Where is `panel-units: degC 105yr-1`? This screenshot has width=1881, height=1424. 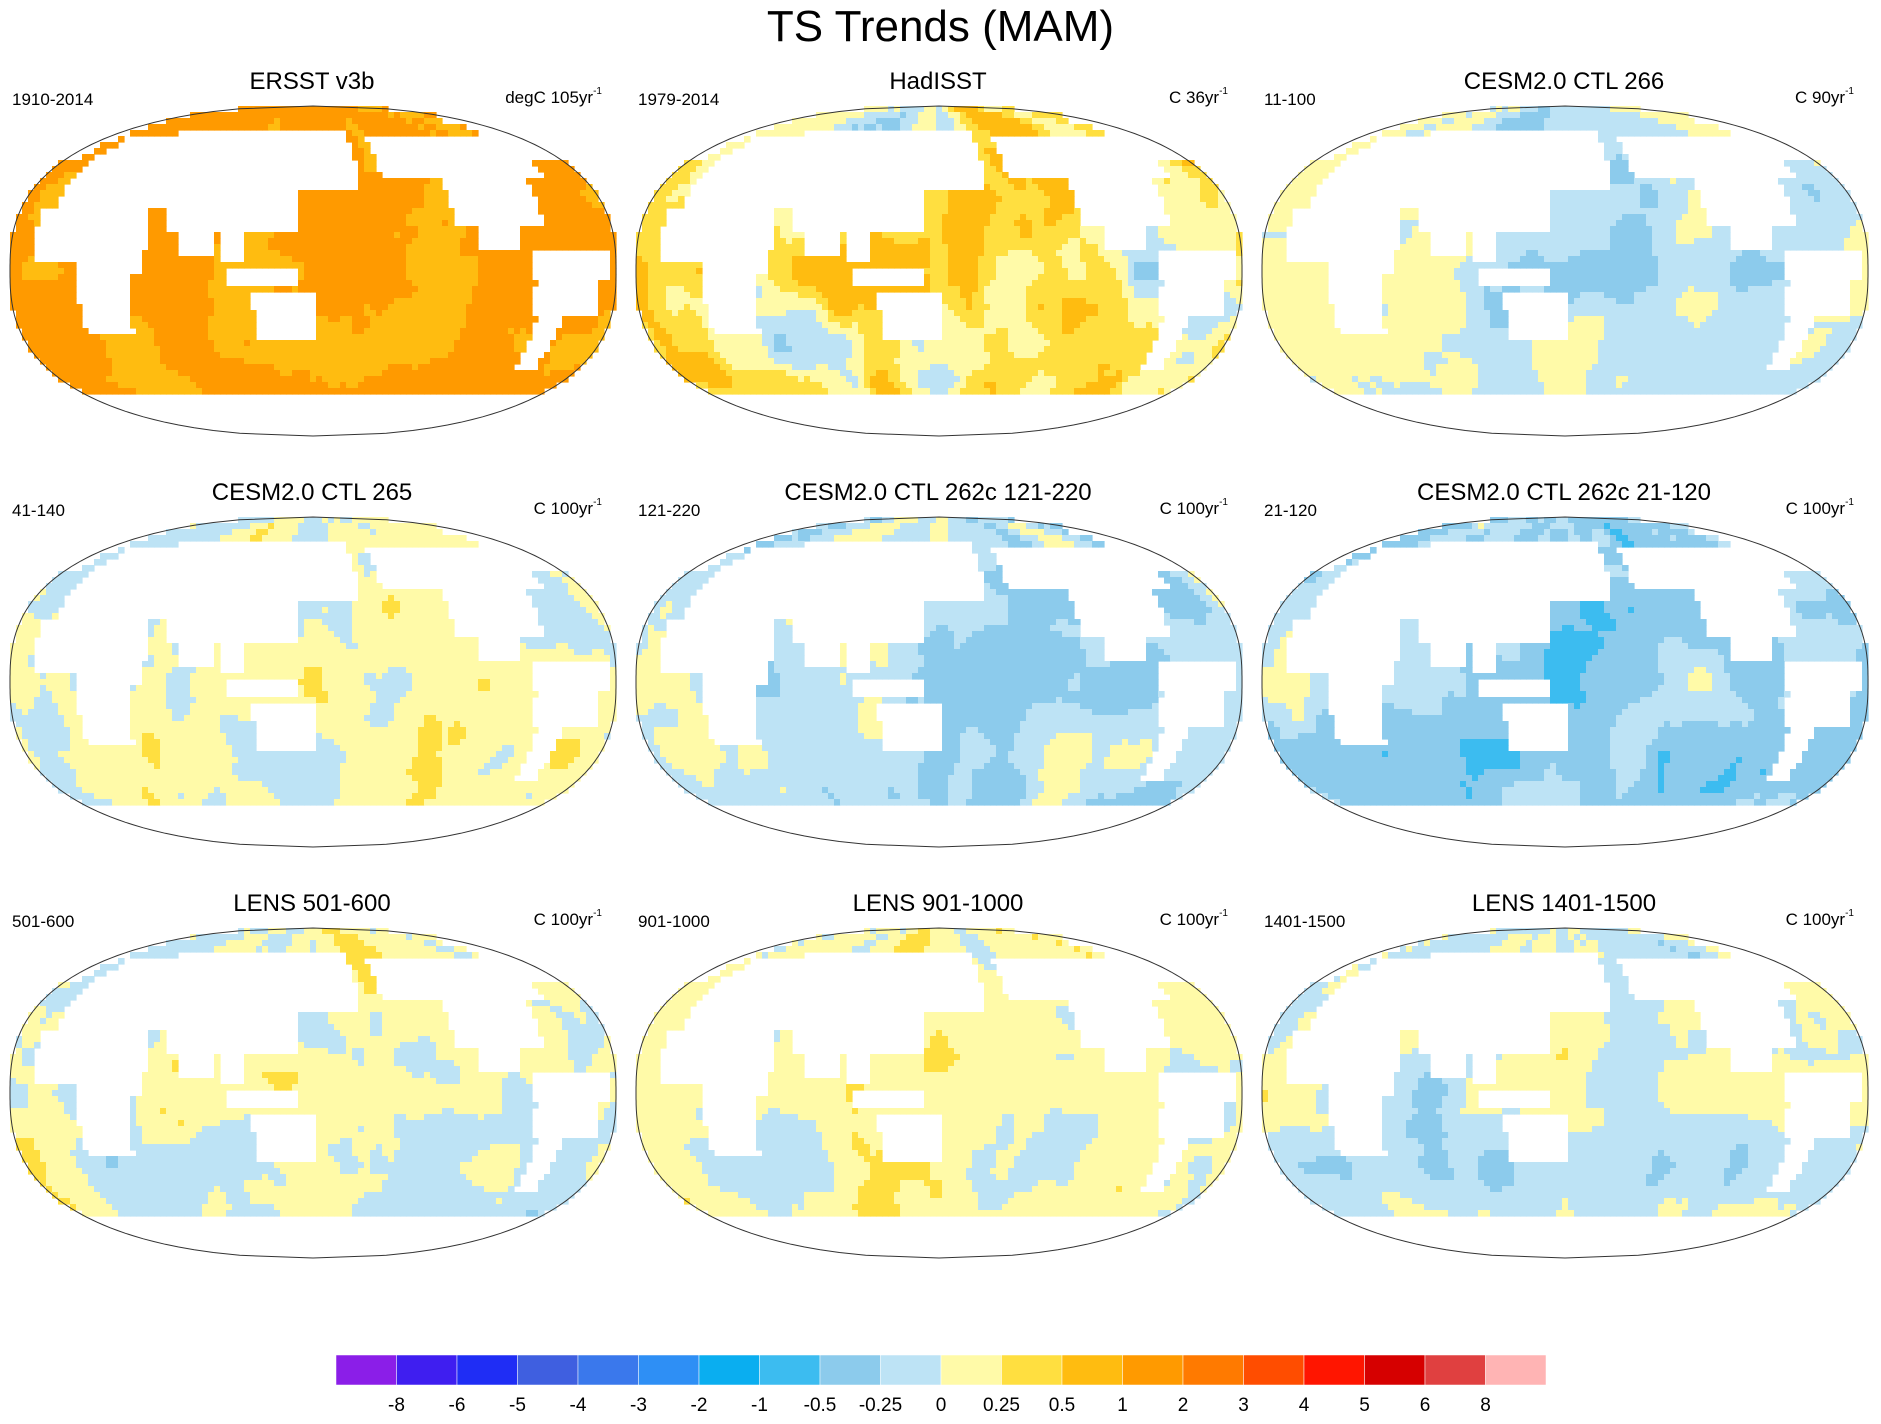 panel-units: degC 105yr-1 is located at coordinates (553, 97).